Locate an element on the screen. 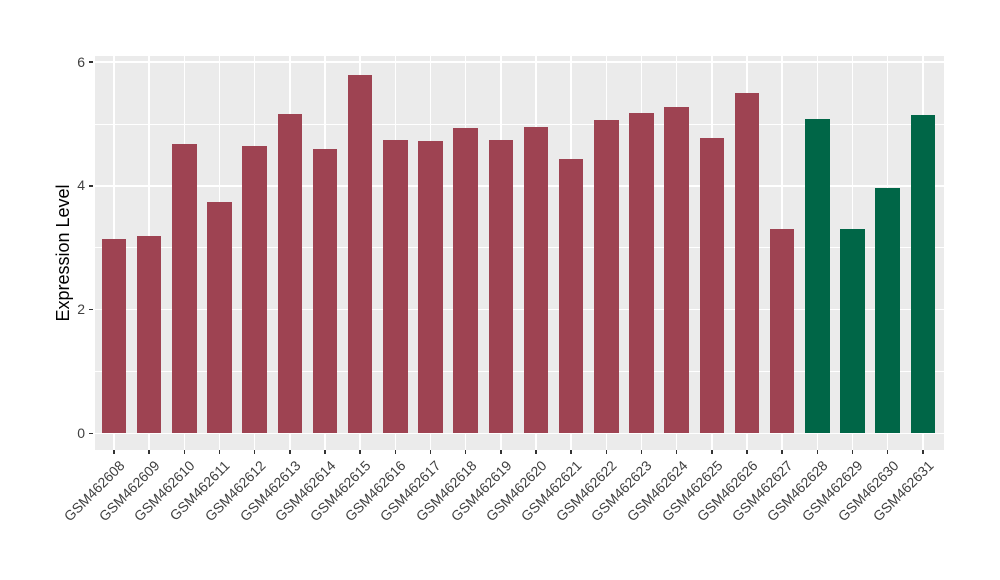 The height and width of the screenshot is (580, 1000). bar-GSM462613 is located at coordinates (290, 273).